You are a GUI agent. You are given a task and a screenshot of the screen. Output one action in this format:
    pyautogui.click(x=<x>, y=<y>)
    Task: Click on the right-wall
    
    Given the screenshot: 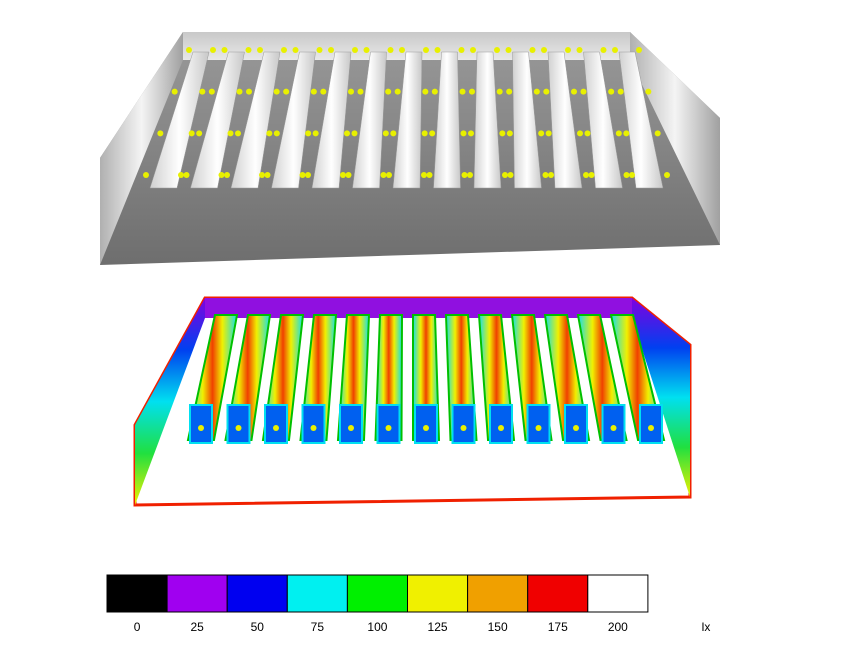 What is the action you would take?
    pyautogui.click(x=675, y=138)
    